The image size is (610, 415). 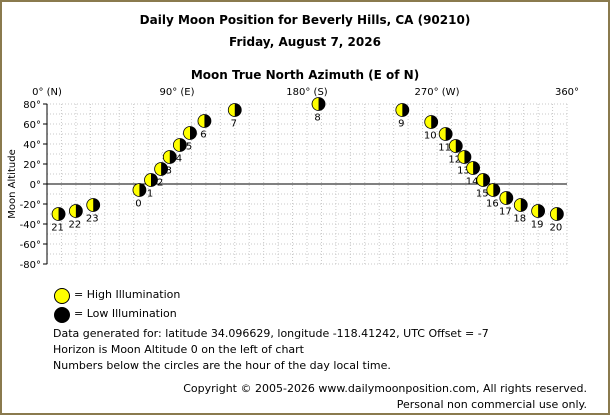 I want to click on hour-label: 9, so click(x=401, y=124).